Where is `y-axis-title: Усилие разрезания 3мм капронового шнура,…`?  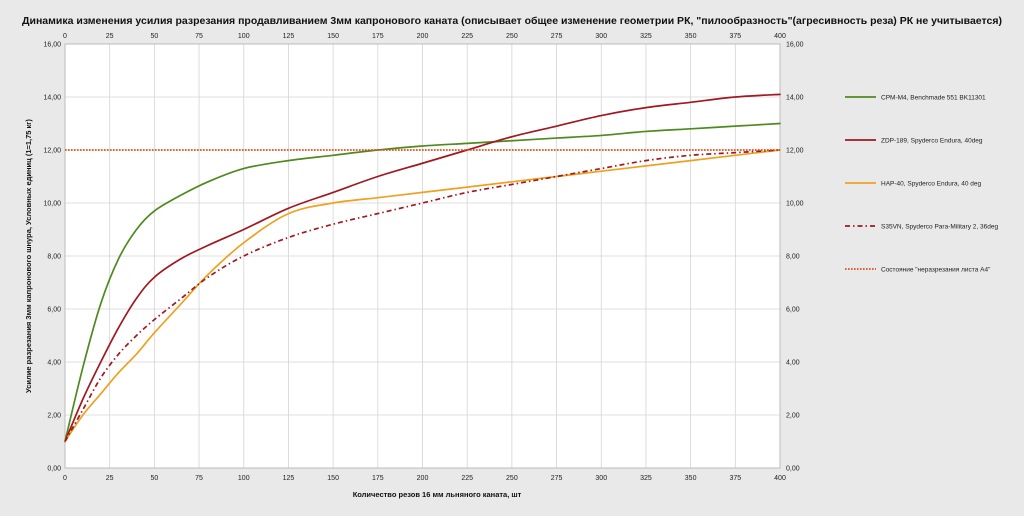
y-axis-title: Усилие разрезания 3мм капронового шнура,… is located at coordinates (28, 256).